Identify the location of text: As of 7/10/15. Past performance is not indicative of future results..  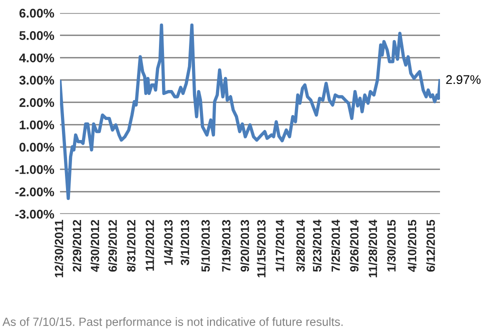
(172, 322).